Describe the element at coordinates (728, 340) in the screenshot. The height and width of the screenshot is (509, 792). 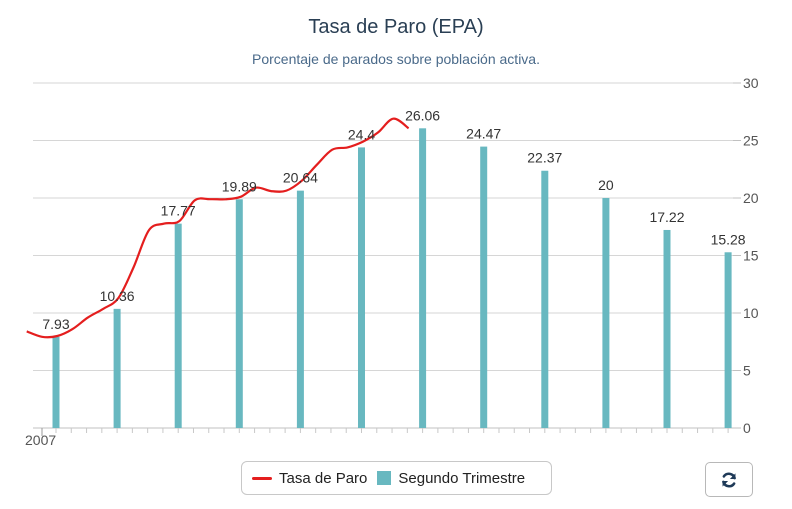
I see `bar-2018` at that location.